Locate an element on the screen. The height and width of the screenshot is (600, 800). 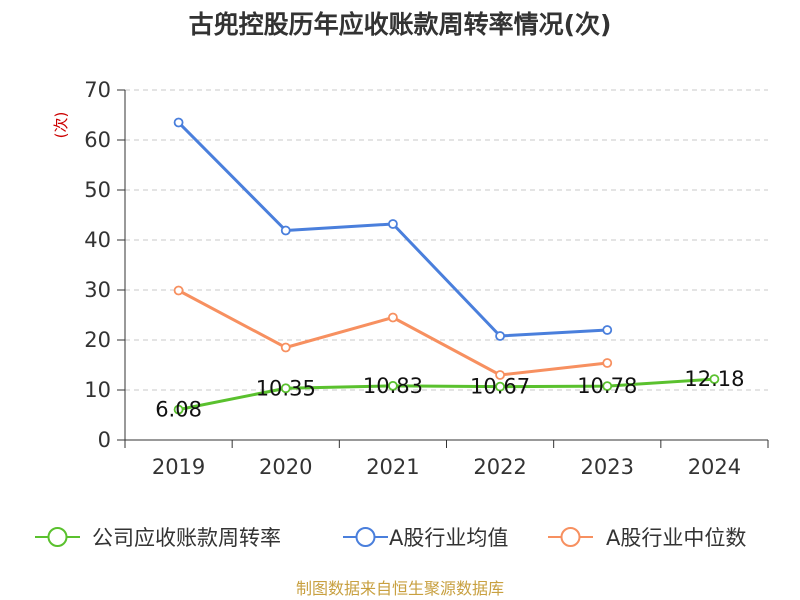
y-tick-label: 30 is located at coordinates (97, 290).